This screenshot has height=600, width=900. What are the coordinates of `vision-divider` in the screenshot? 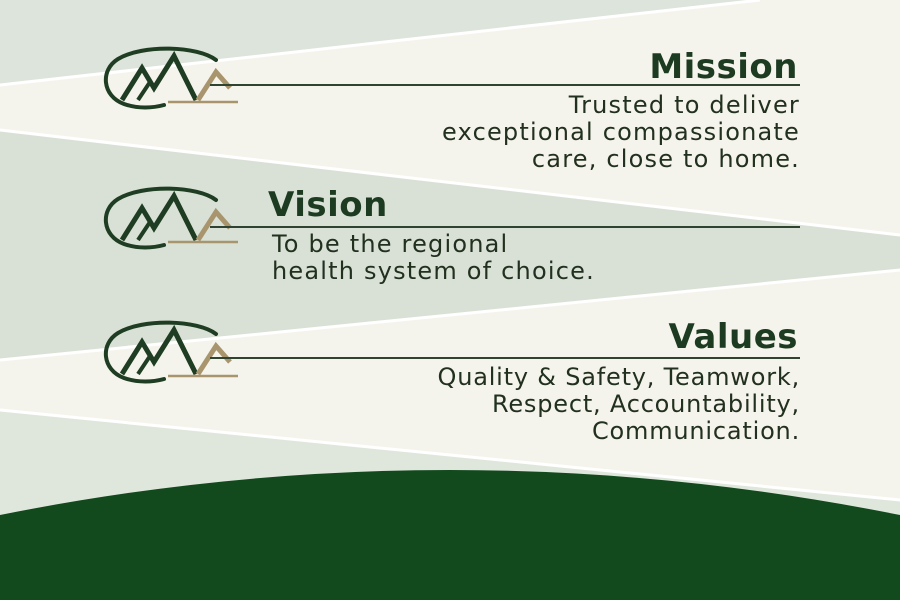 It's located at (505, 227).